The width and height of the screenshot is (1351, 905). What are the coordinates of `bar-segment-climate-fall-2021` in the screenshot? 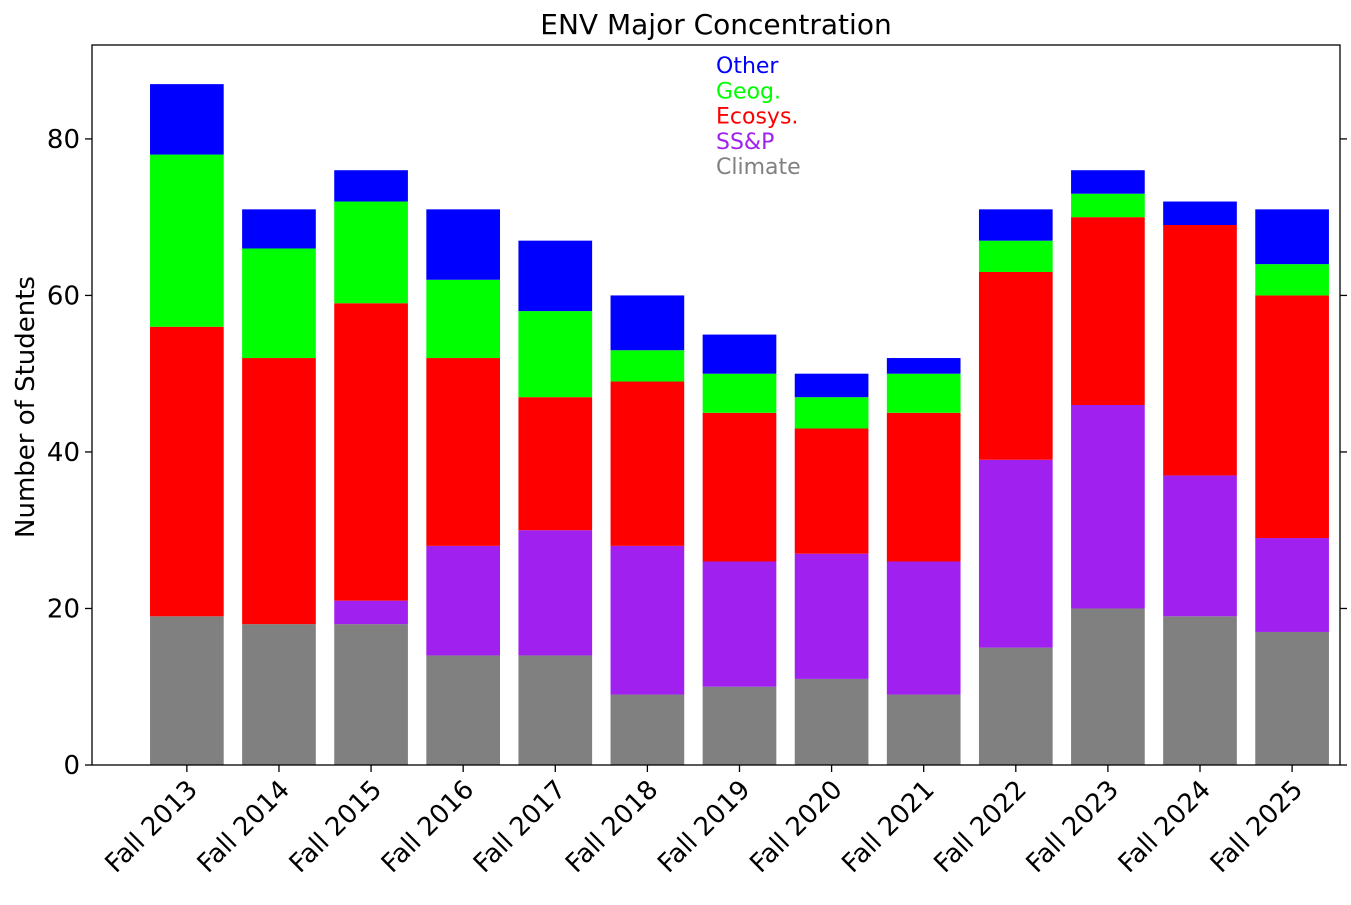 It's located at (923, 729).